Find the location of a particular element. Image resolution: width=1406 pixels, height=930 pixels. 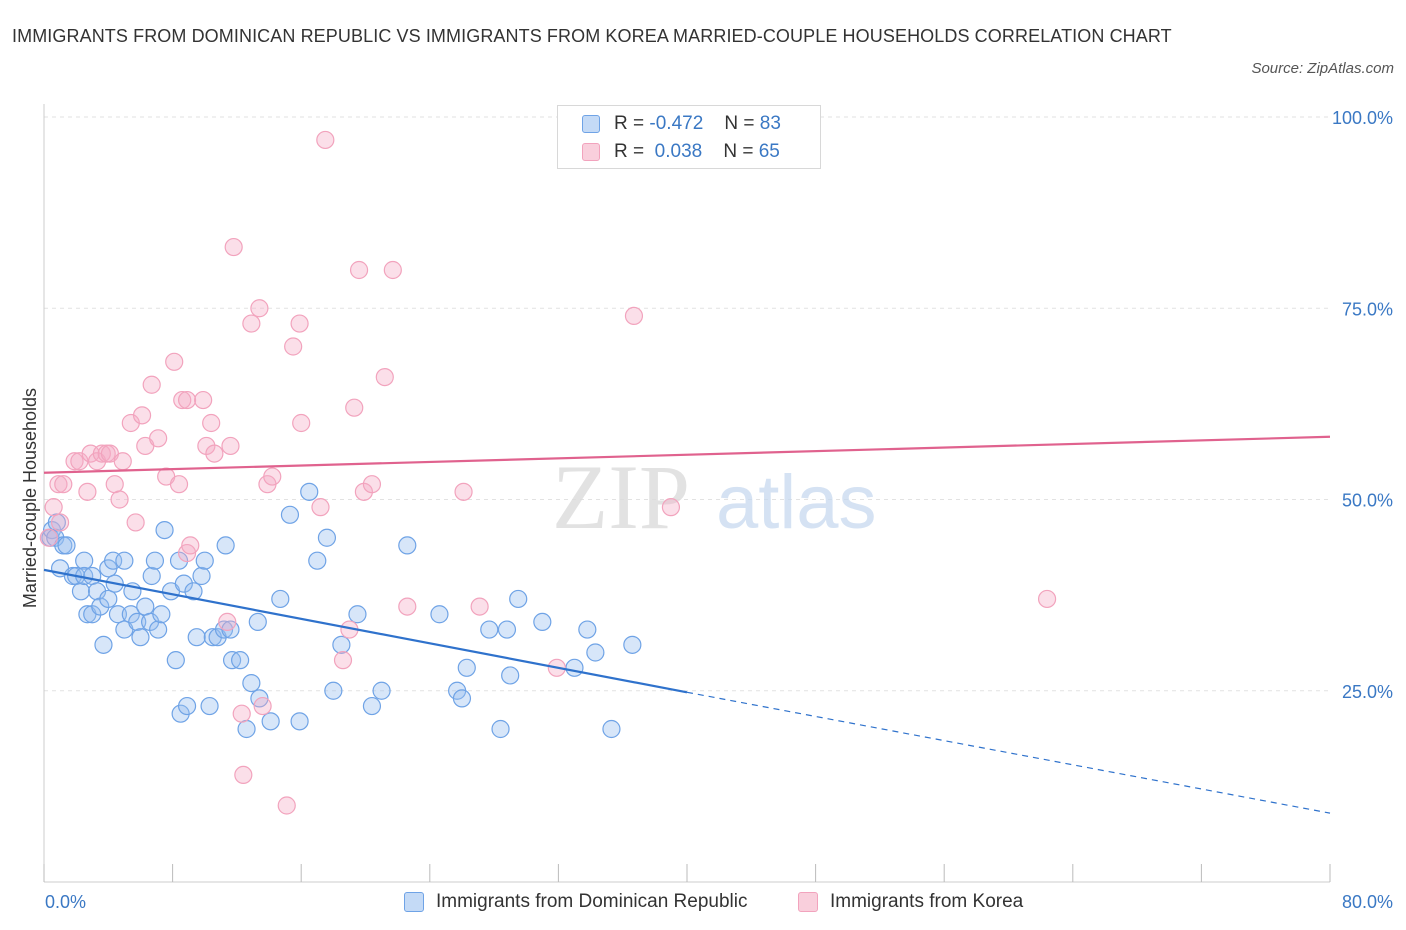

y-tick-label: 100.0% is located at coordinates (1362, 118).